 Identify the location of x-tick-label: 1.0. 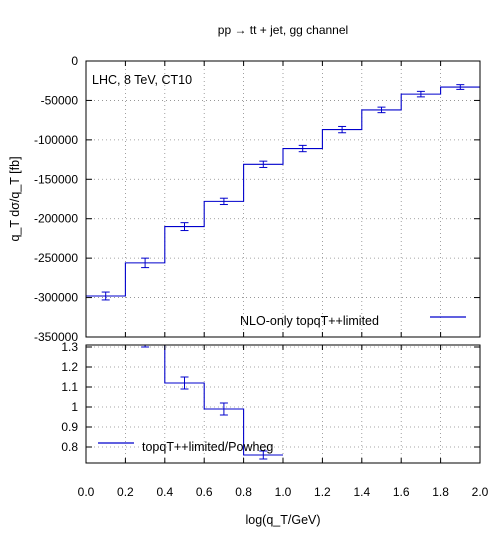
(283, 492).